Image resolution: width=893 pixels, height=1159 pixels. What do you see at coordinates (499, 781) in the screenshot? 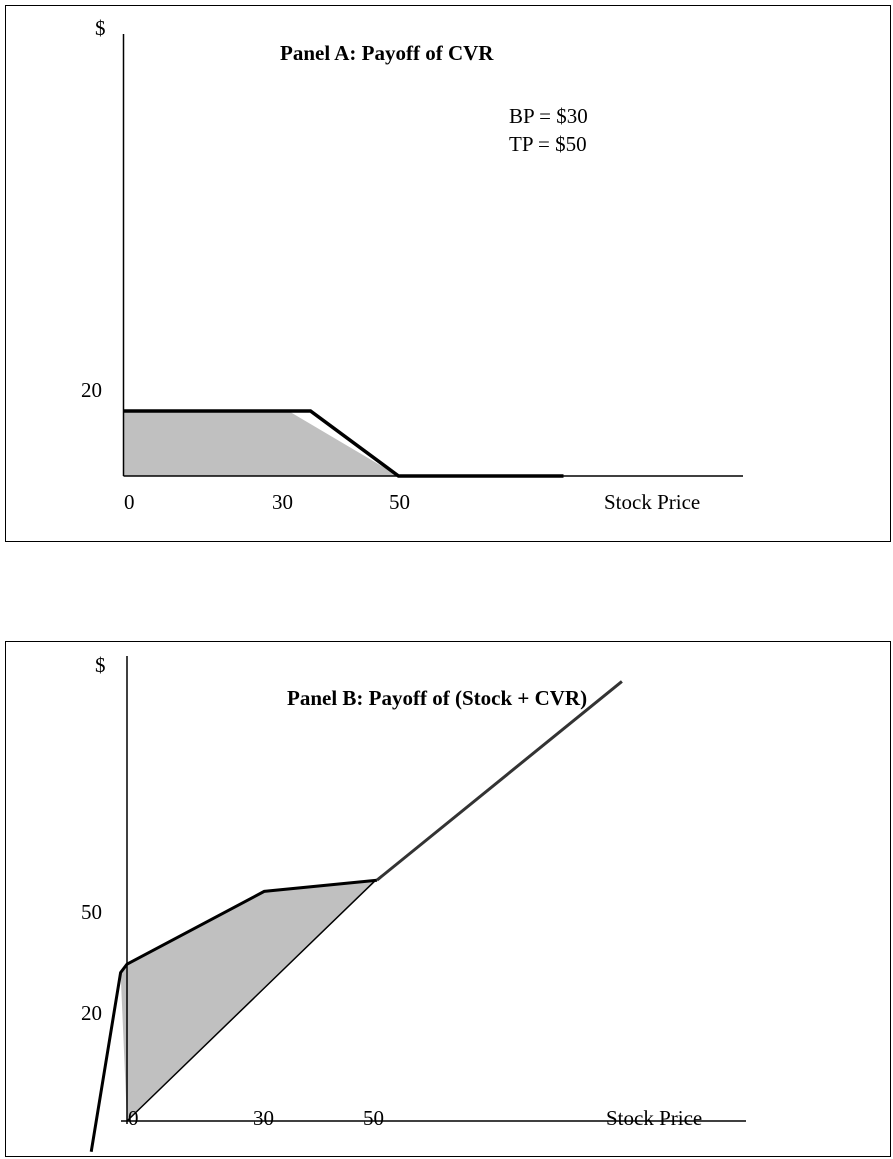
I see `combined-payoff-line-extension` at bounding box center [499, 781].